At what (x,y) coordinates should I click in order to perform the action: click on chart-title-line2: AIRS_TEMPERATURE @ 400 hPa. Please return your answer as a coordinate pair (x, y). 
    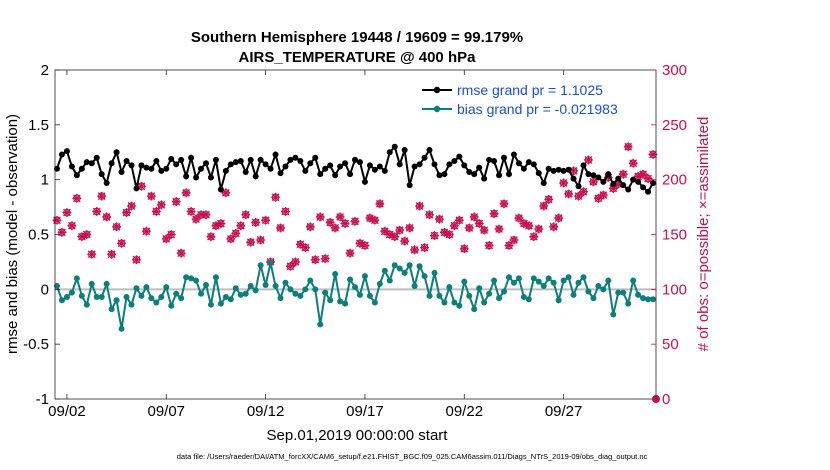
    Looking at the image, I should click on (358, 57).